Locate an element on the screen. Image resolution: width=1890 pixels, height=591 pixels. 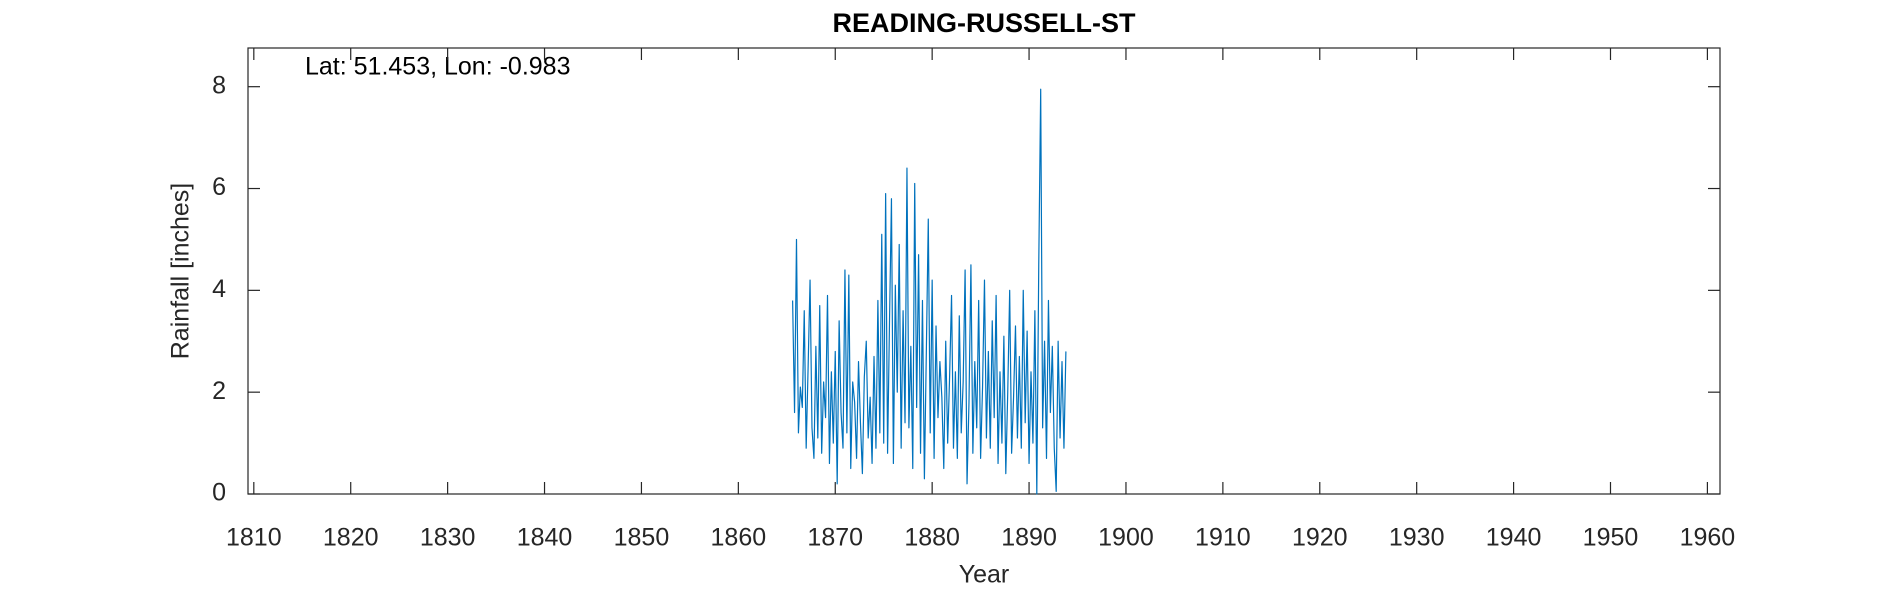
x-tick-label: 1880 is located at coordinates (932, 538).